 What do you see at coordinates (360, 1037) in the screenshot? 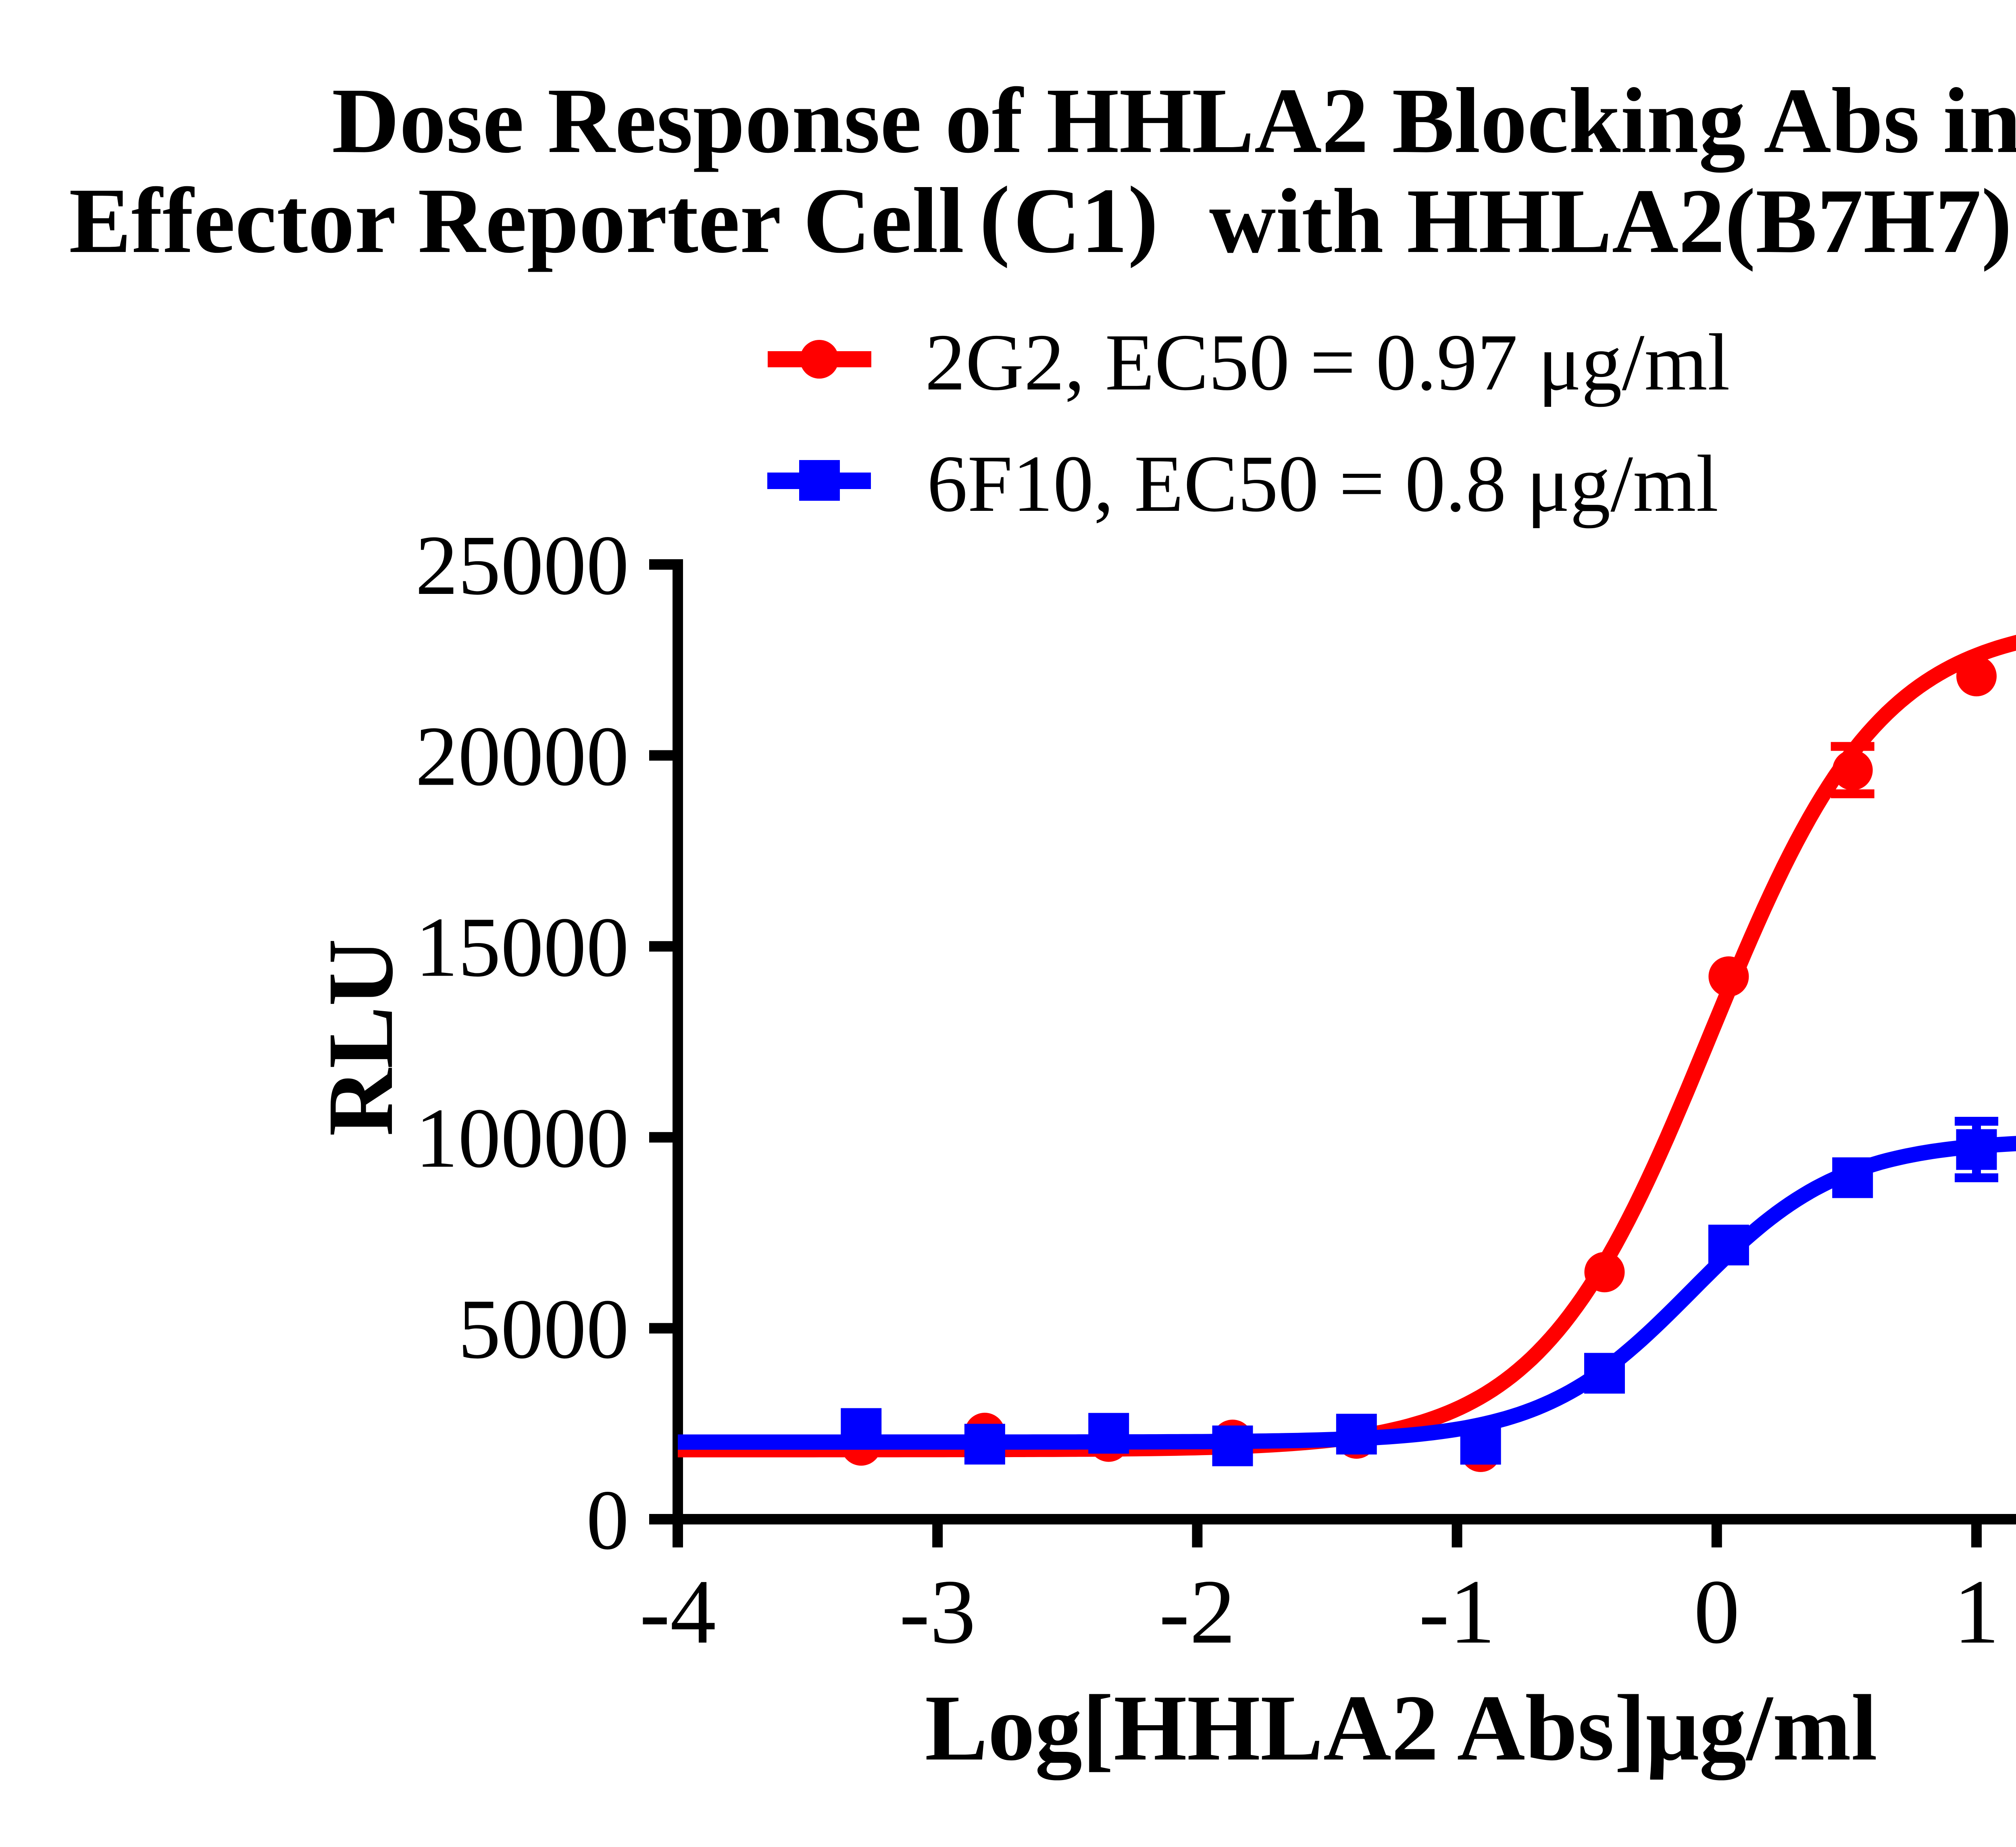
I see `svg-text: RLU` at bounding box center [360, 1037].